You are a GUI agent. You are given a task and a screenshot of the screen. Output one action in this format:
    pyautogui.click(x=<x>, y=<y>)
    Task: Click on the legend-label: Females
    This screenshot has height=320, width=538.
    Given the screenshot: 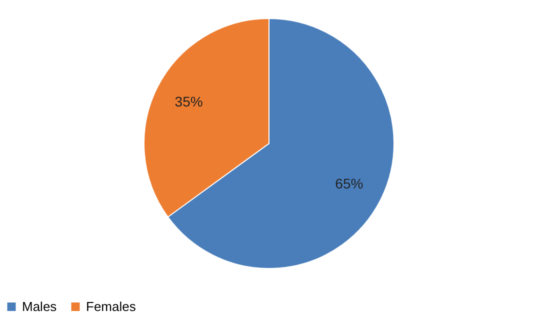 What is the action you would take?
    pyautogui.click(x=111, y=306)
    